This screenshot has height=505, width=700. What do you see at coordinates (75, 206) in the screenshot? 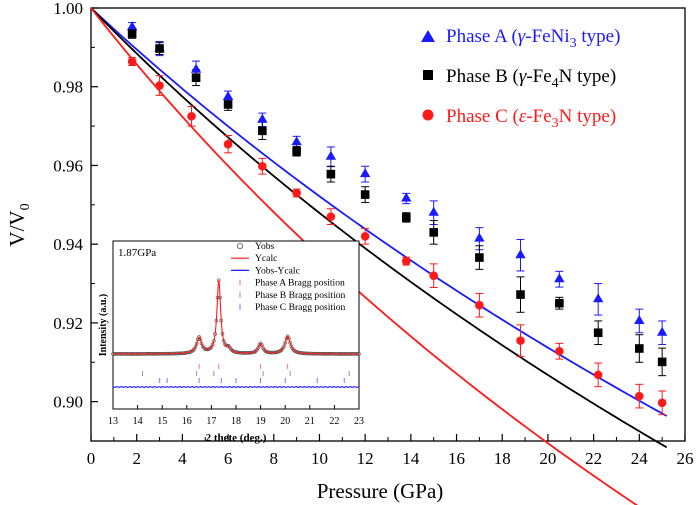
I see `y-axis-ticks: 0.90 0.92 0.94 0.96 0.98 1.00` at bounding box center [75, 206].